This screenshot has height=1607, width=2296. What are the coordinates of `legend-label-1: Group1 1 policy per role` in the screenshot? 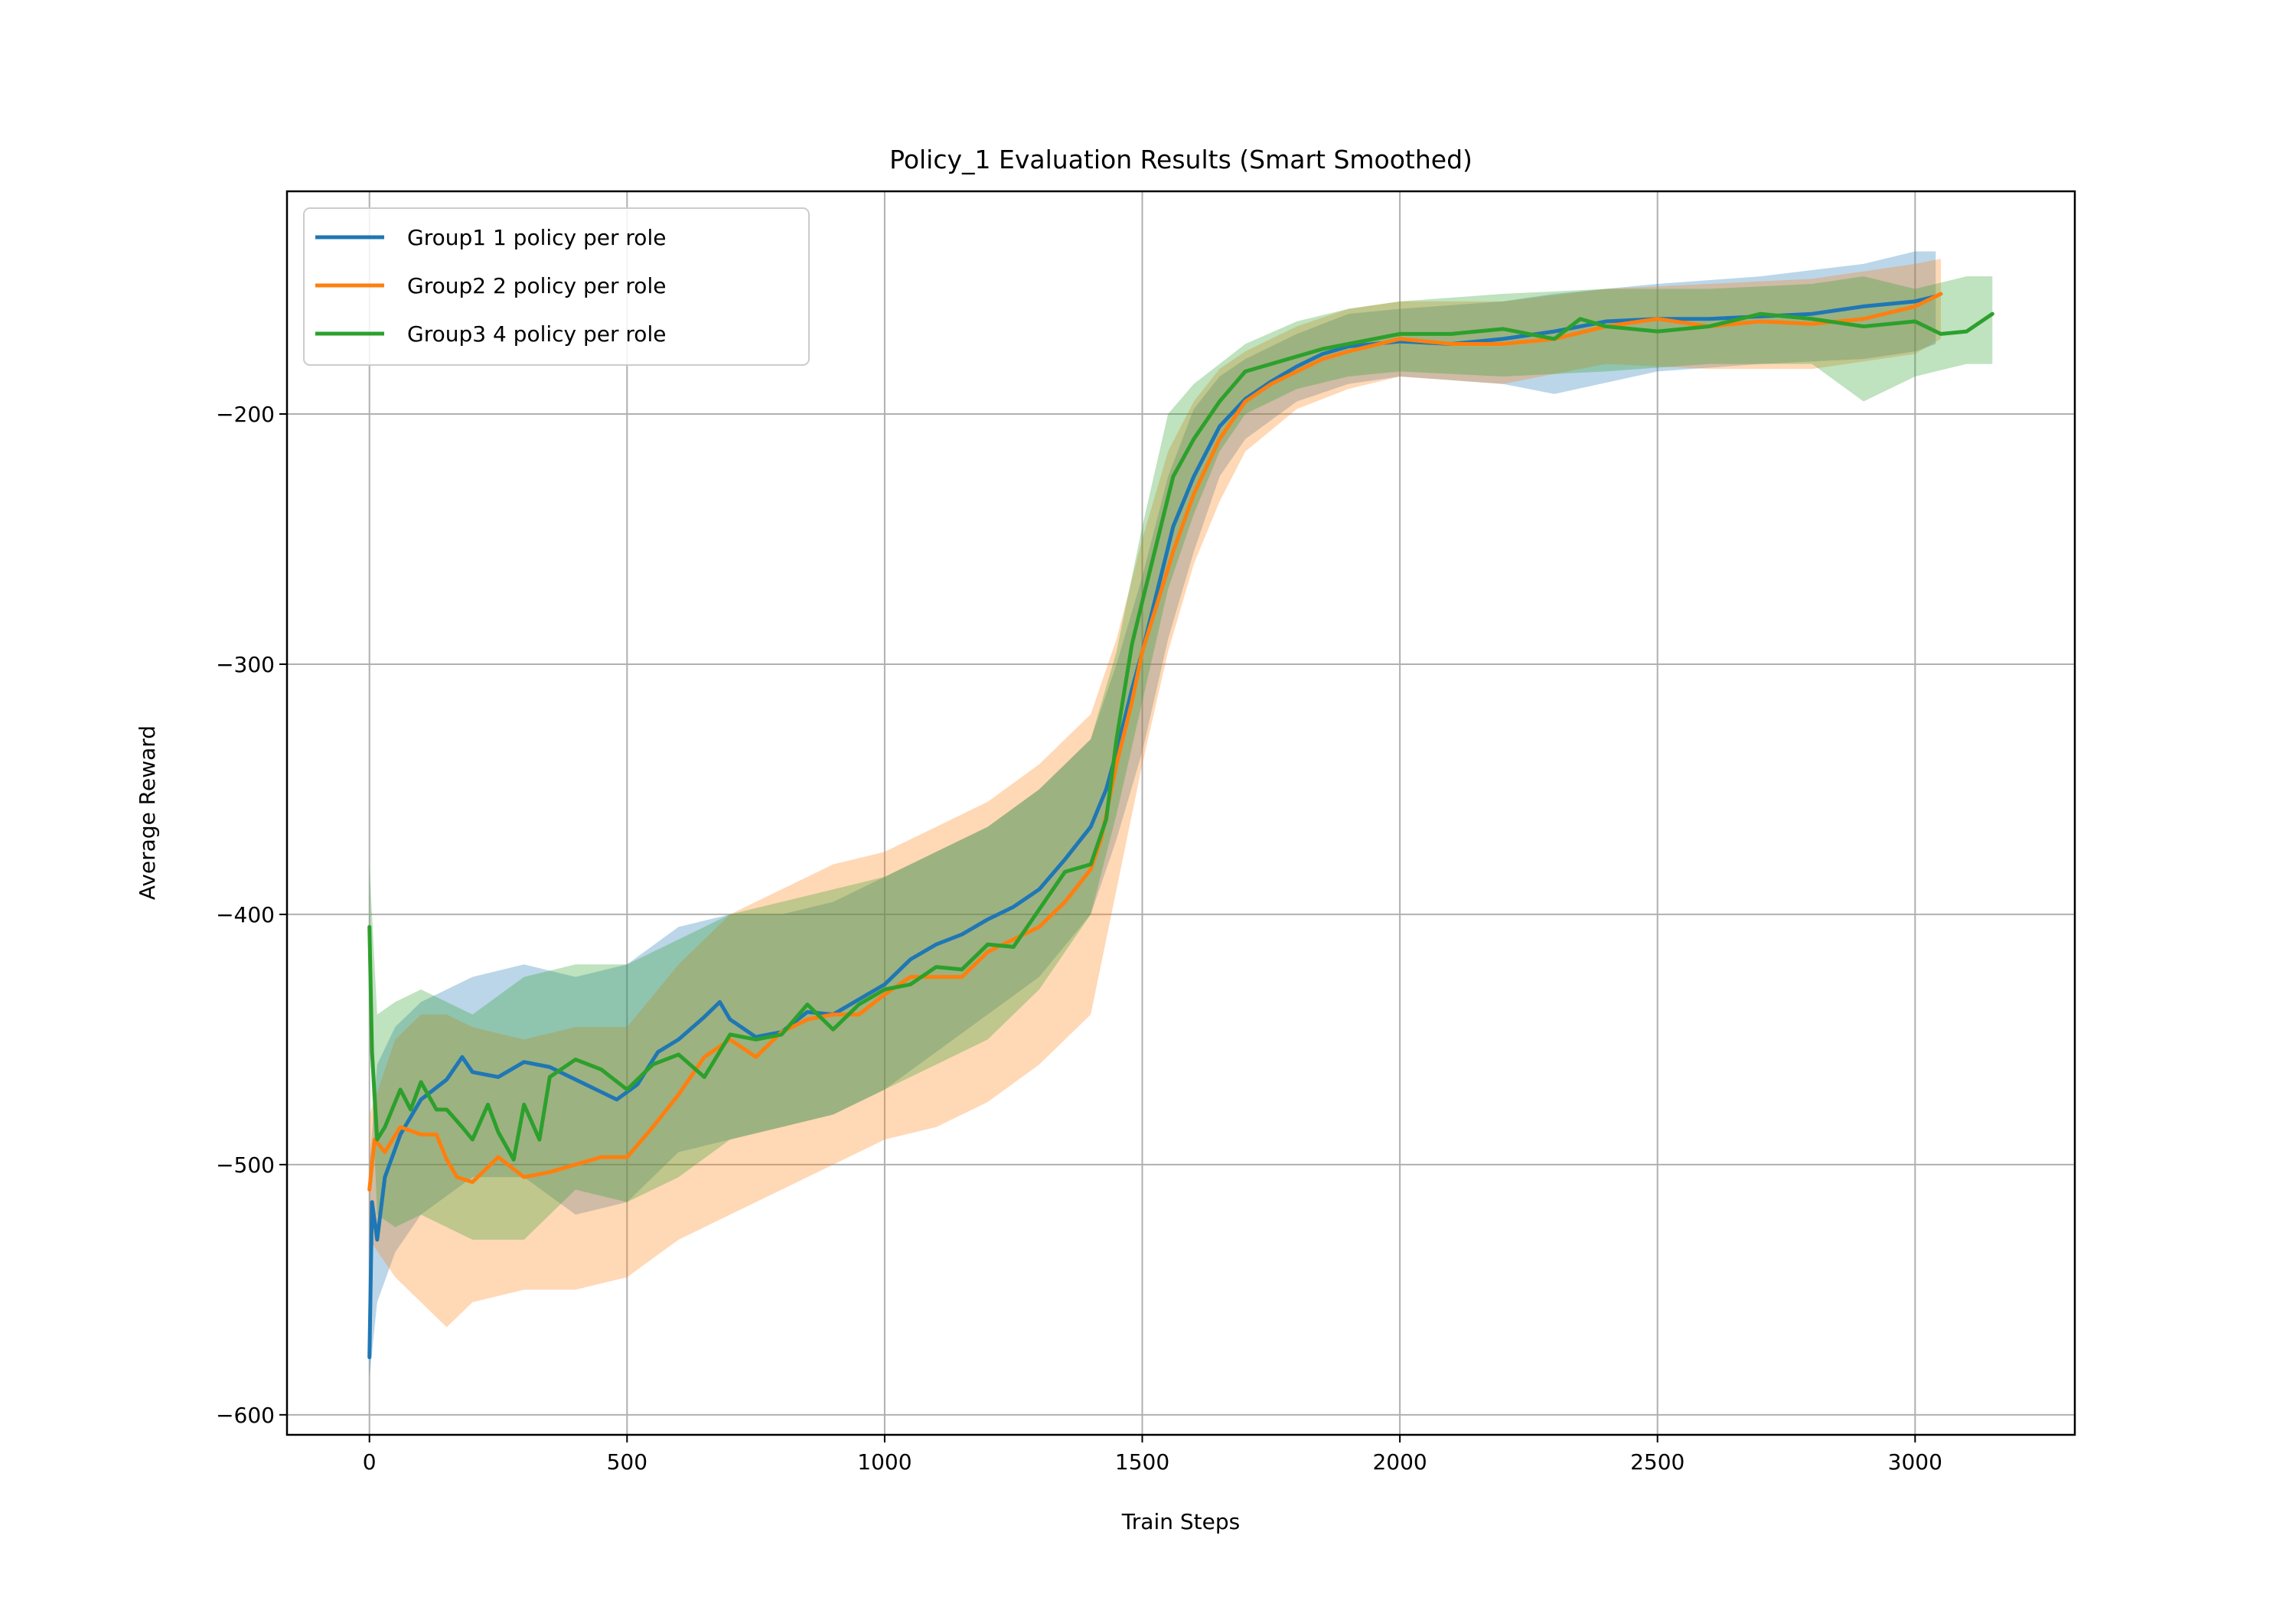 It's located at (536, 237).